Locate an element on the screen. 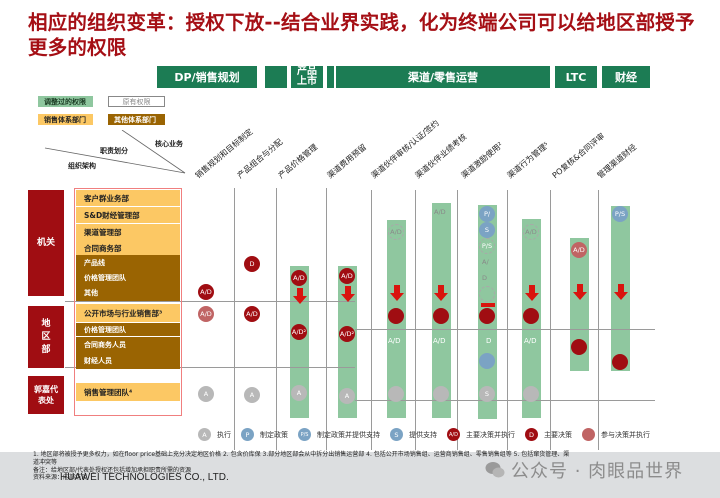 The height and width of the screenshot is (498, 720). marker-execute is located at coordinates (531, 394).